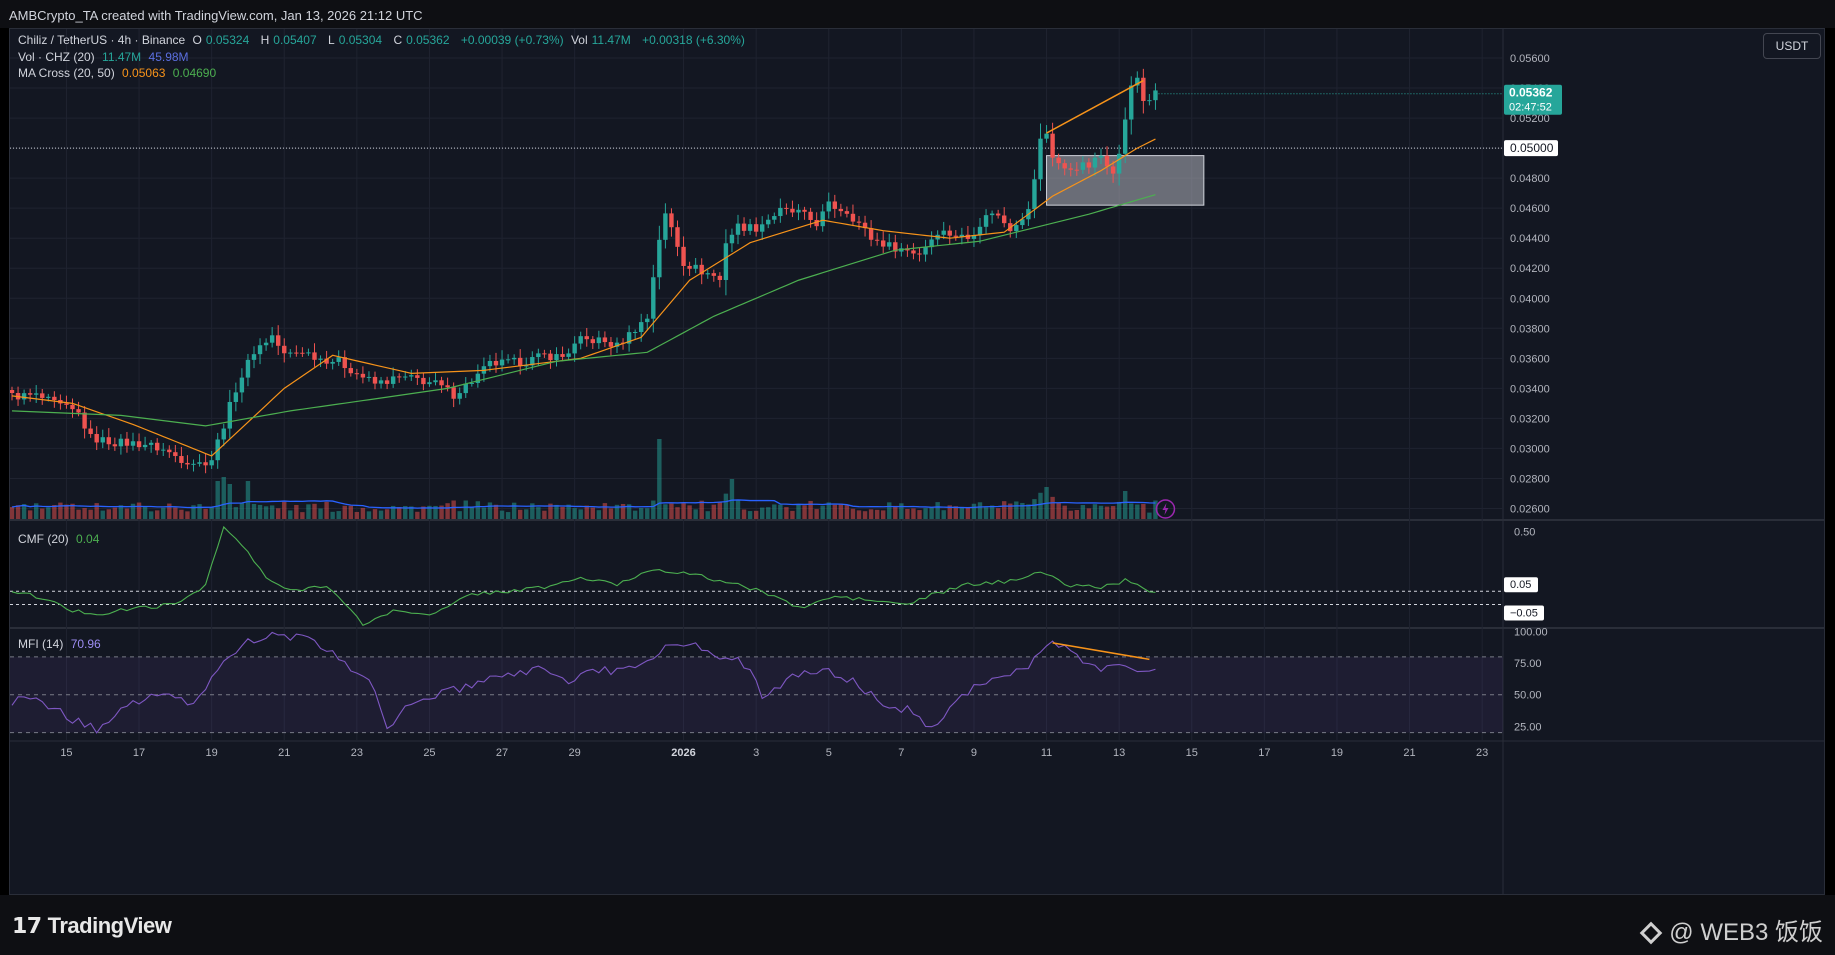  What do you see at coordinates (102, 40) in the screenshot?
I see `symbol-name: Chiliz / TetherUS · 4h · Binance` at bounding box center [102, 40].